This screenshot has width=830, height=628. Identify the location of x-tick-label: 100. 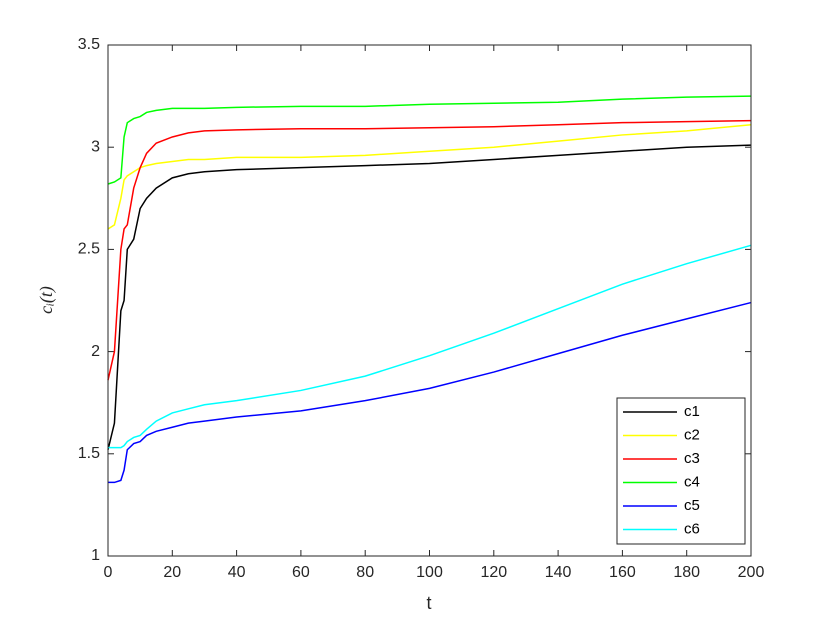
(429, 572).